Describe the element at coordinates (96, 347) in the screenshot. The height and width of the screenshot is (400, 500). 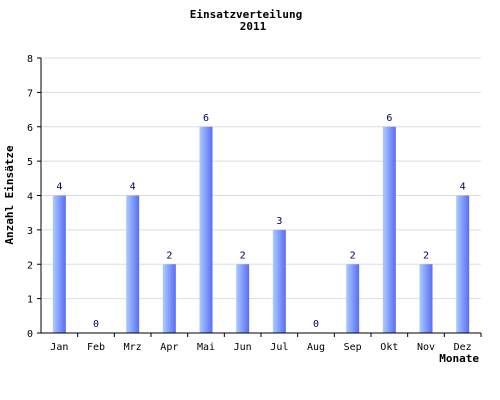
I see `x-tick-label: Feb` at that location.